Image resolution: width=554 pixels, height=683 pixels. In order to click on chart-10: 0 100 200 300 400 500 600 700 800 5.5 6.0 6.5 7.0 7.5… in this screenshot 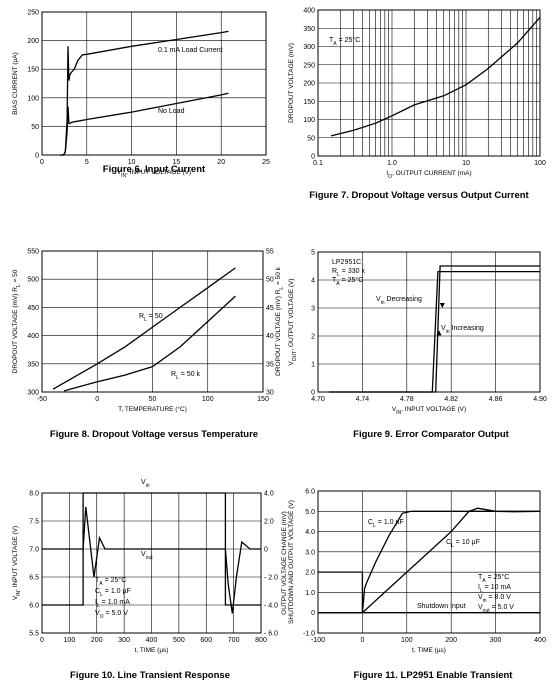, I will do `click(150, 580)`.